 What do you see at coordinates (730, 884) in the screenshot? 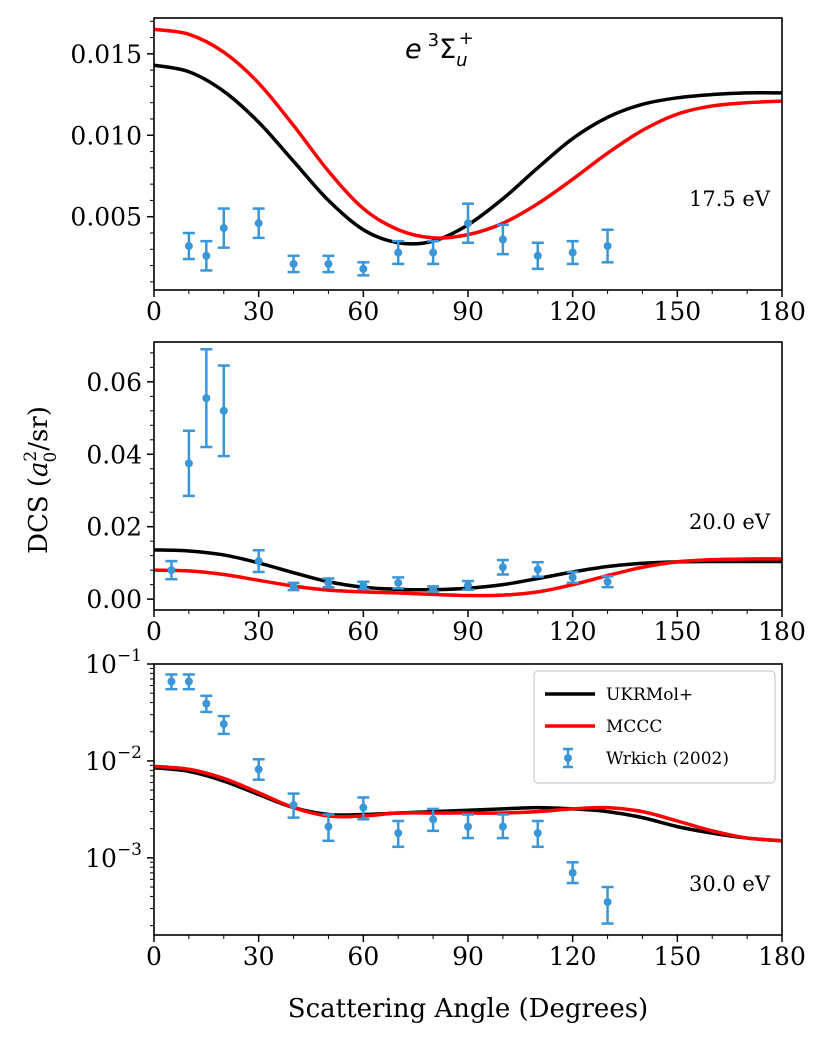
I see `energy-label: 30.0 eV` at bounding box center [730, 884].